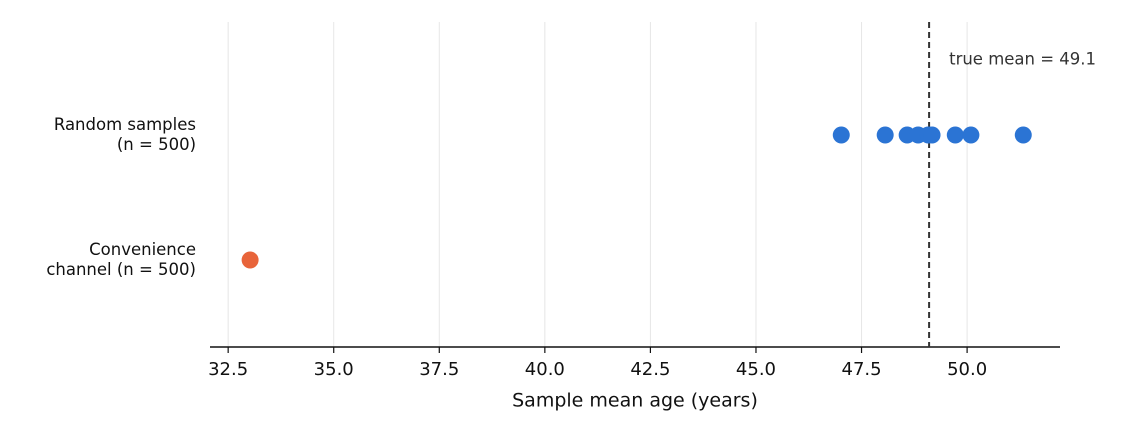 This screenshot has height=435, width=1140. What do you see at coordinates (228, 369) in the screenshot?
I see `x-tick-label: 32.5` at bounding box center [228, 369].